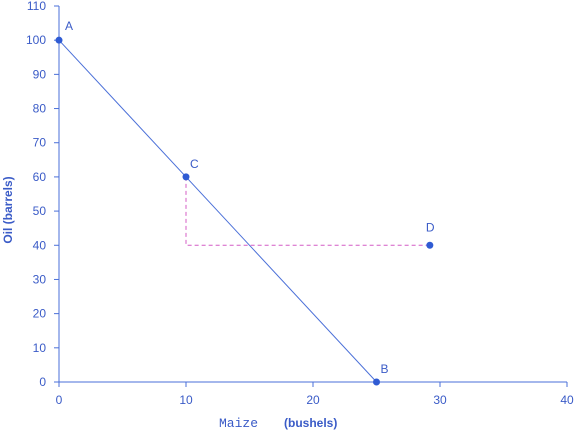 The width and height of the screenshot is (574, 433). Describe the element at coordinates (40, 143) in the screenshot. I see `y-tick-label: 70` at that location.